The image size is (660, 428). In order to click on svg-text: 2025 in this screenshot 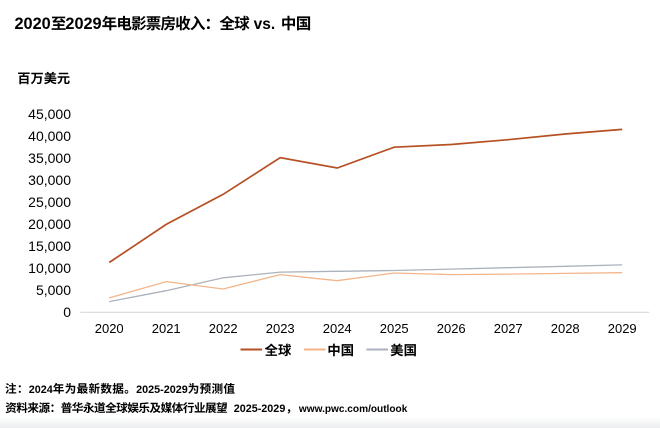, I will do `click(394, 328)`.